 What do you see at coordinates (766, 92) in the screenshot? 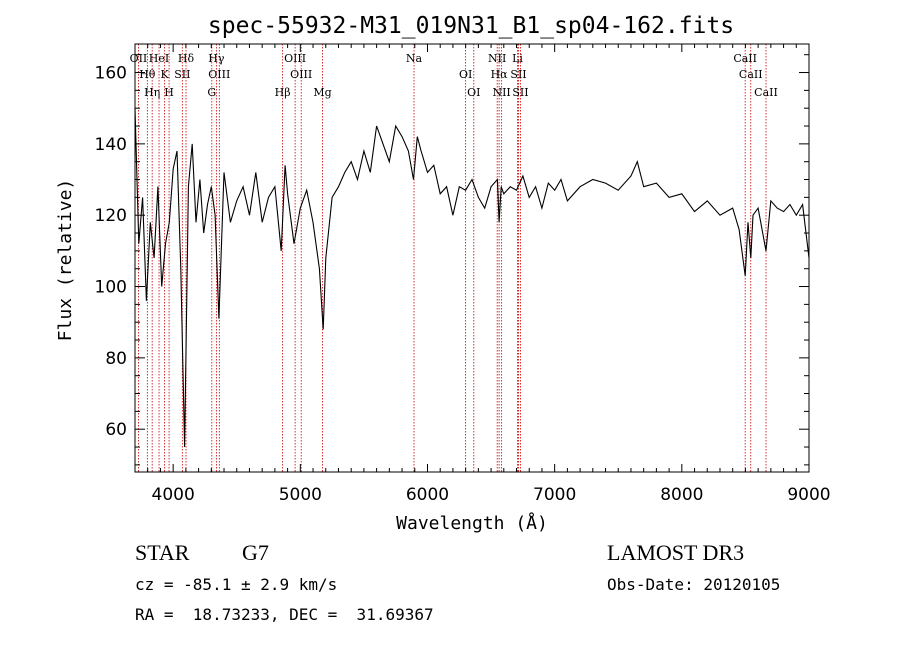
I see `line-label-26: CaII` at bounding box center [766, 92].